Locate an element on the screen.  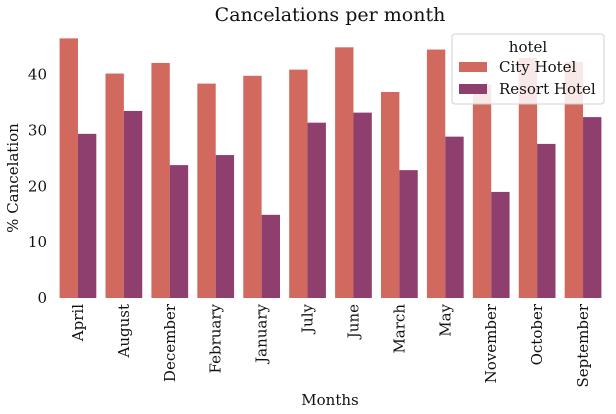
bar-city-hotel-march is located at coordinates (390, 194).